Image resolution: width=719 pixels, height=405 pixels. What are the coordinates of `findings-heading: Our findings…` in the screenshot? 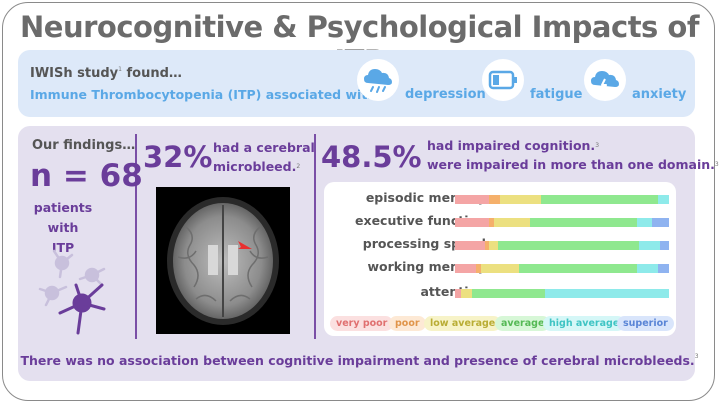 It's located at (84, 145).